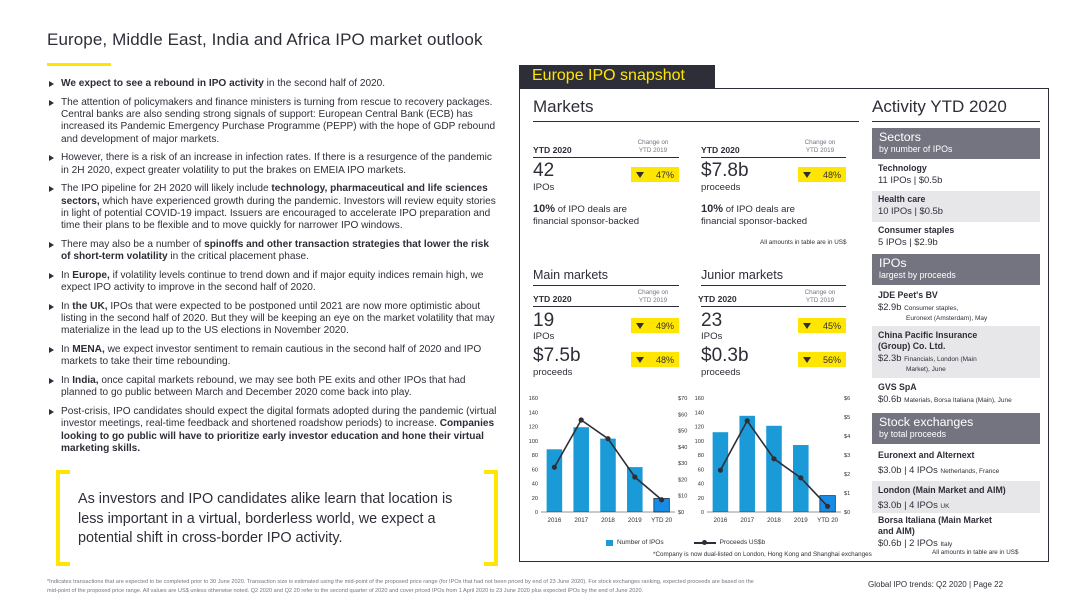  Describe the element at coordinates (682, 399) in the screenshot. I see `right-tick-label: $70` at that location.